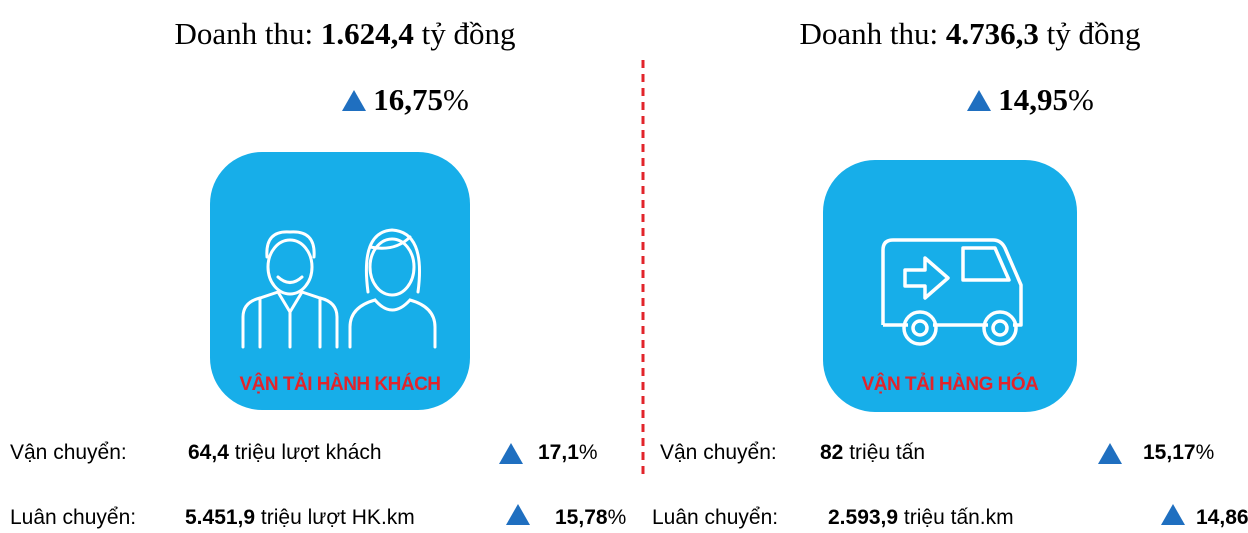 The height and width of the screenshot is (533, 1248). I want to click on icon-label: VẬN TẢI HÀNH KHÁCH, so click(340, 384).